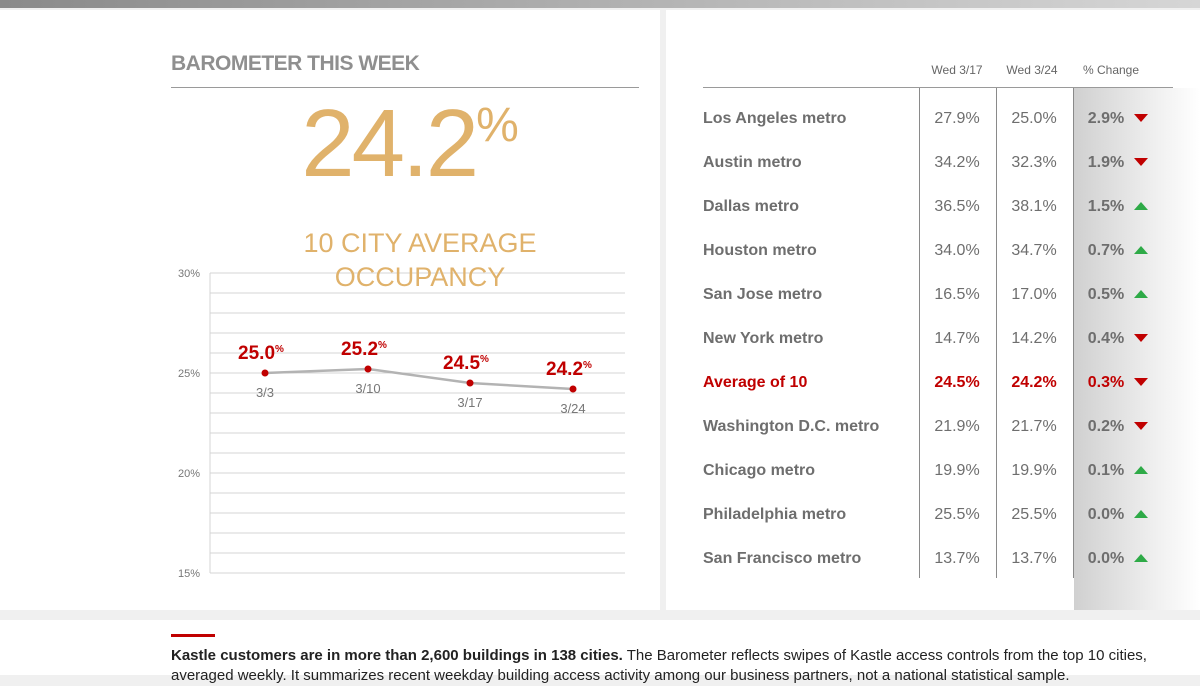 The image size is (1200, 686). Describe the element at coordinates (600, 383) in the screenshot. I see `table-row: Average of 10 24.5% 24.2% 0.3%` at that location.